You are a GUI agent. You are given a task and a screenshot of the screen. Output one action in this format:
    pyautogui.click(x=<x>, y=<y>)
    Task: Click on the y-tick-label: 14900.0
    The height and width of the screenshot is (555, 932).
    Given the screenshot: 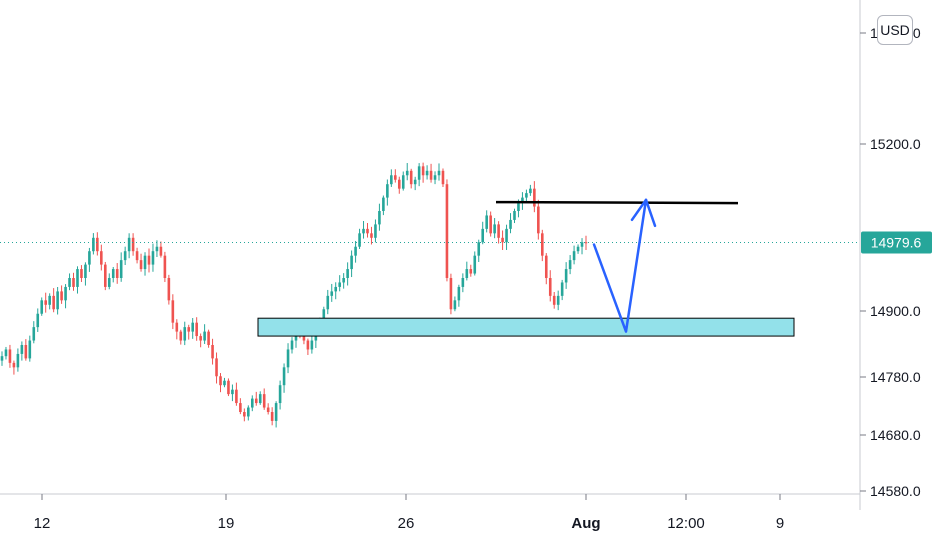 What is the action you would take?
    pyautogui.click(x=895, y=311)
    